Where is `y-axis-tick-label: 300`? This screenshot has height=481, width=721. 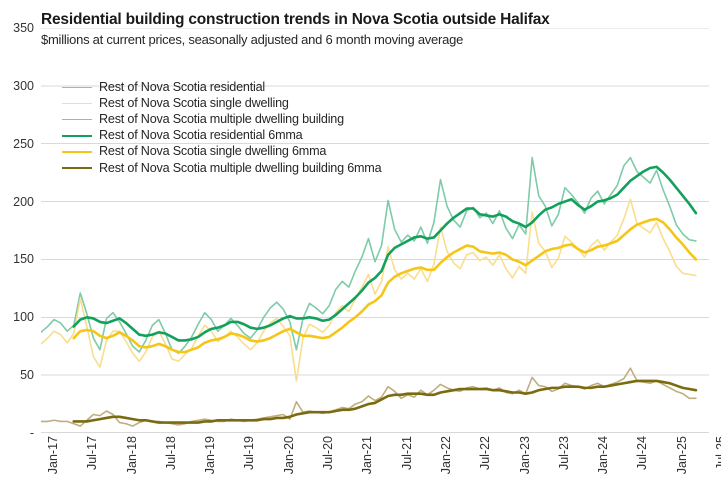
y-axis-tick-label: 300 is located at coordinates (23, 85).